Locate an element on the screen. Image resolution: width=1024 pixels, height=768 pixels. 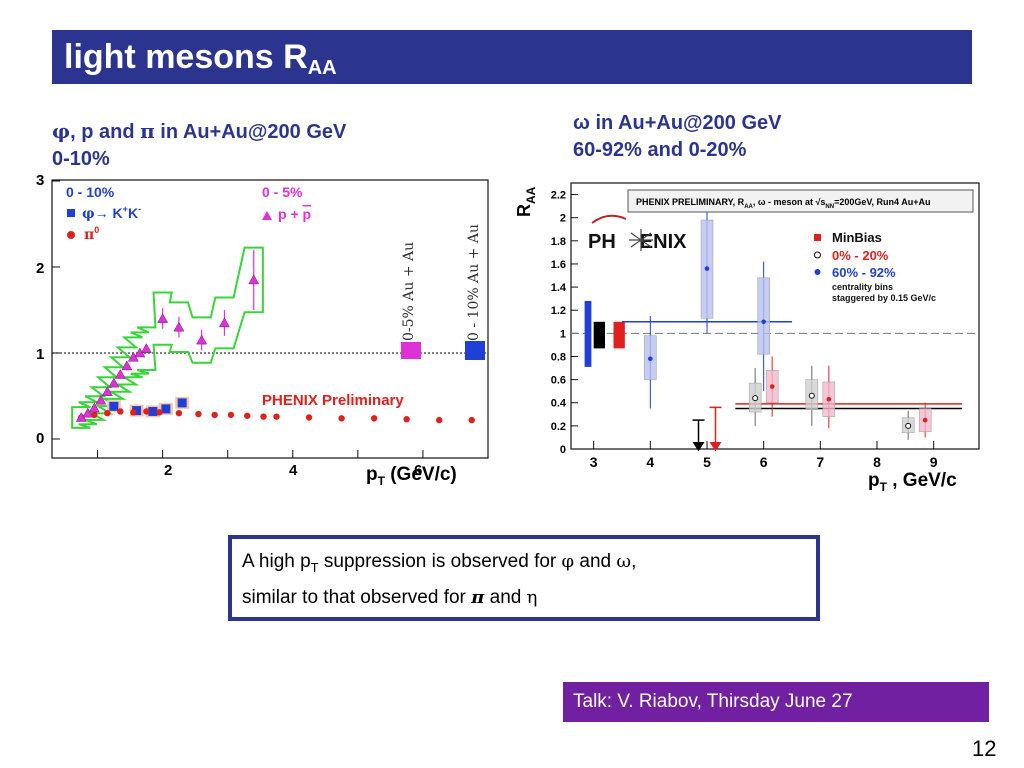
page-number: 12 is located at coordinates (984, 748).